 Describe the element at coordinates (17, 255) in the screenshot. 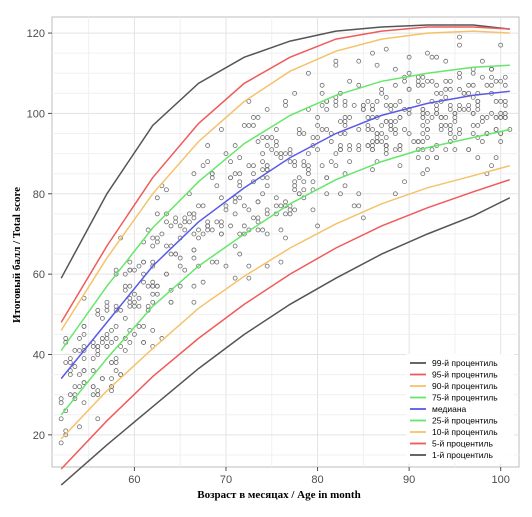

I see `y-axis-title: Итоговый балл / Total score` at that location.